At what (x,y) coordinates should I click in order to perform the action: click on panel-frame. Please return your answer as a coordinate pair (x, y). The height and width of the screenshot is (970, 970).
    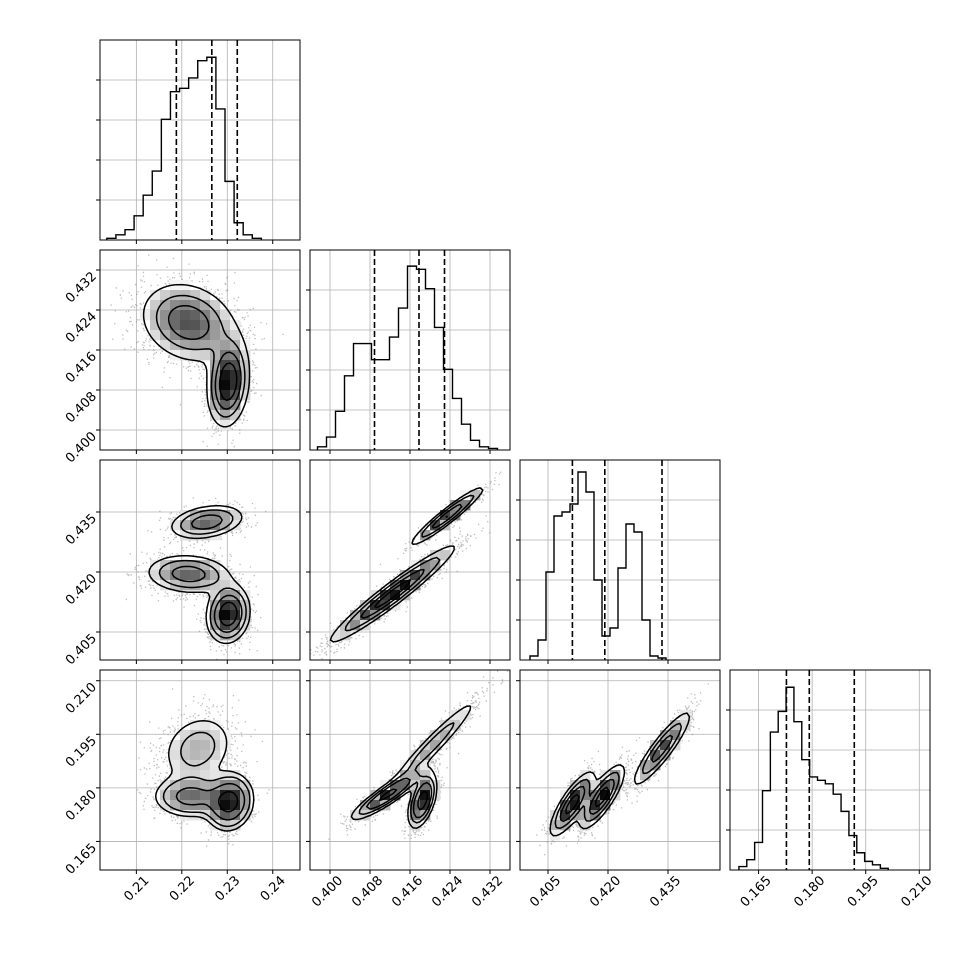
    Looking at the image, I should click on (620, 770).